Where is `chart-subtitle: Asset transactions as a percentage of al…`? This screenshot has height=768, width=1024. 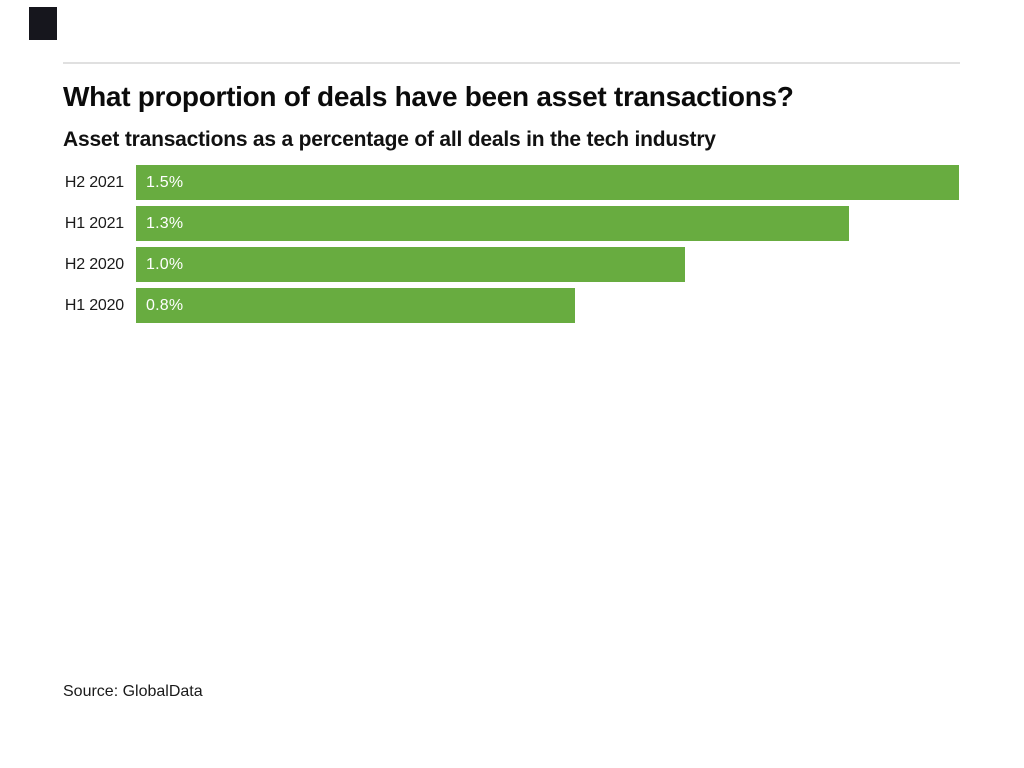 chart-subtitle: Asset transactions as a percentage of al… is located at coordinates (389, 139).